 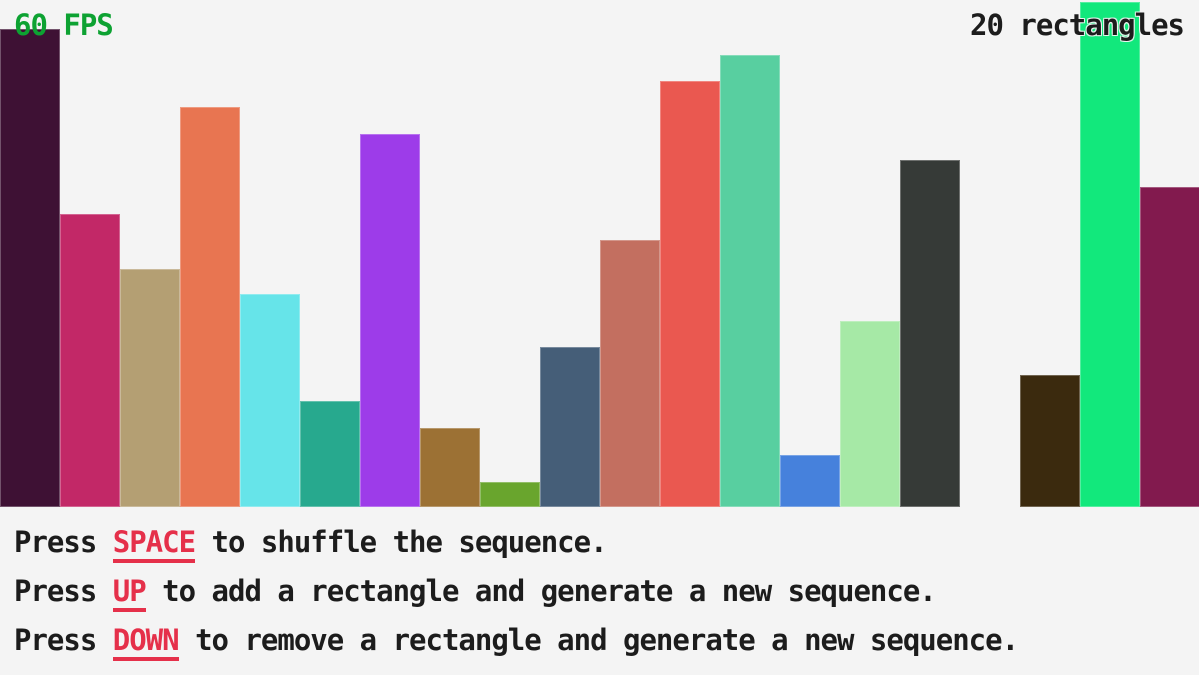 What do you see at coordinates (154, 545) in the screenshot?
I see `key-label-space: SPACE` at bounding box center [154, 545].